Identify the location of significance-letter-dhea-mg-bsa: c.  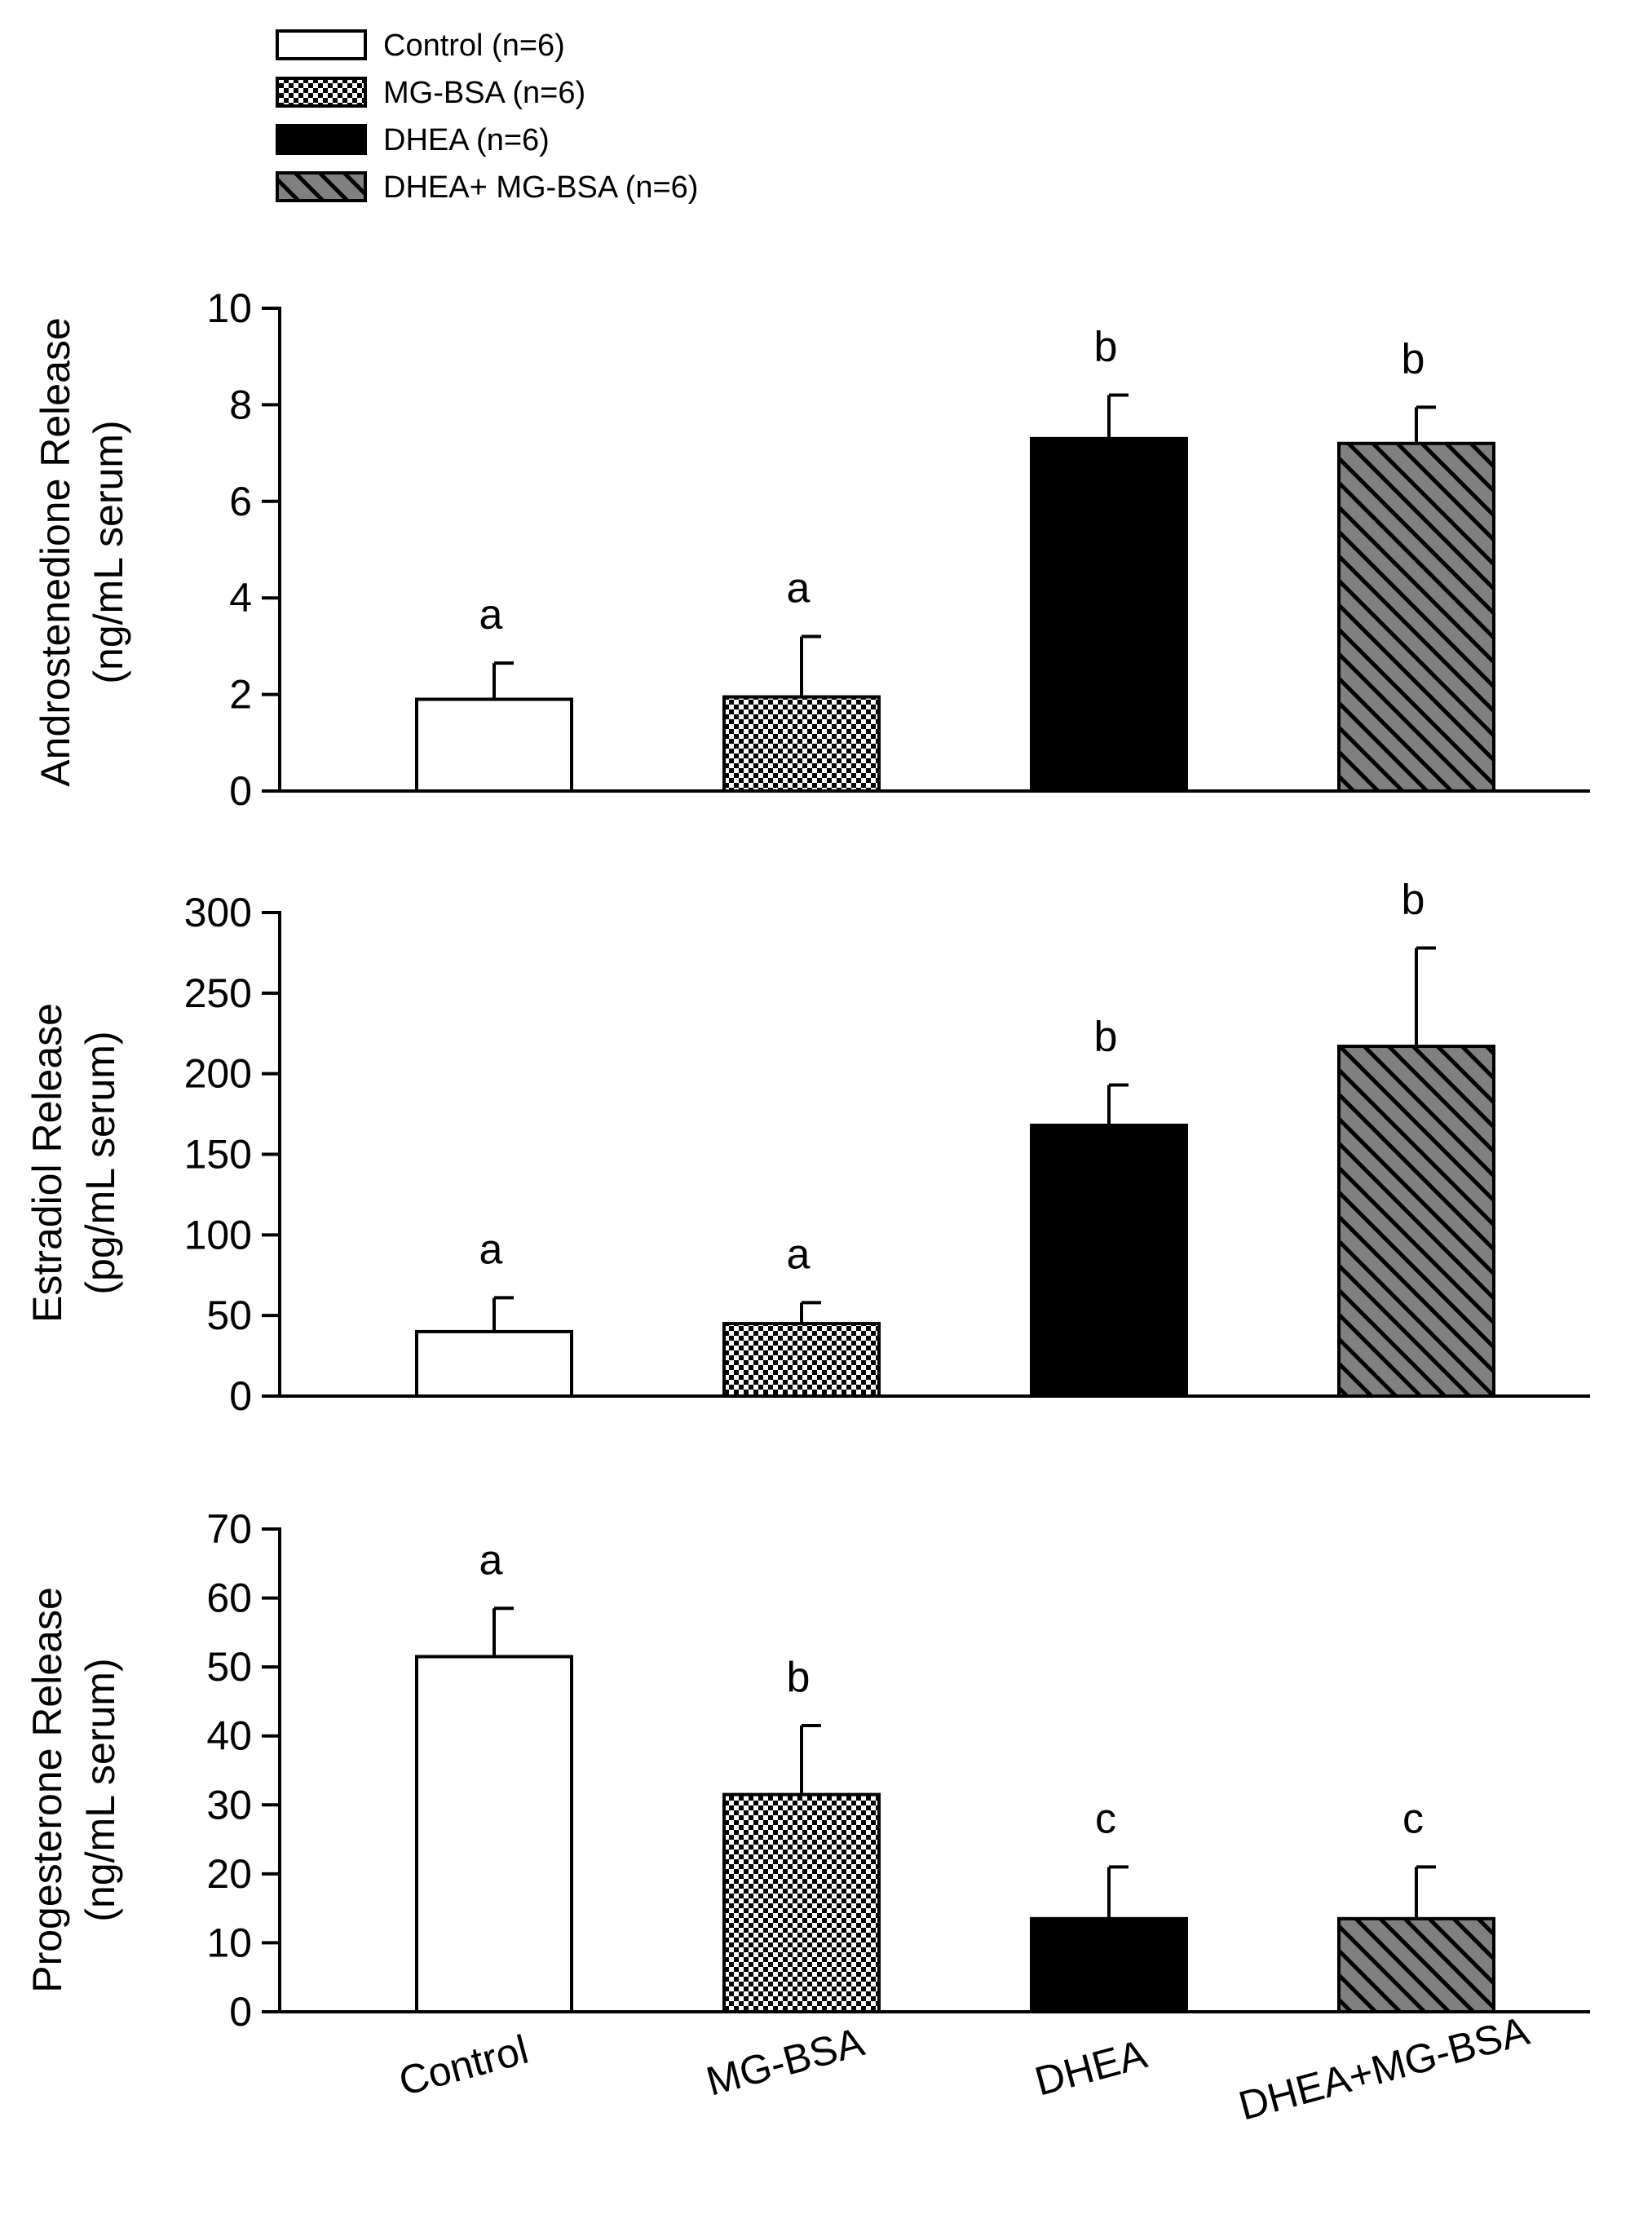
(1413, 1818).